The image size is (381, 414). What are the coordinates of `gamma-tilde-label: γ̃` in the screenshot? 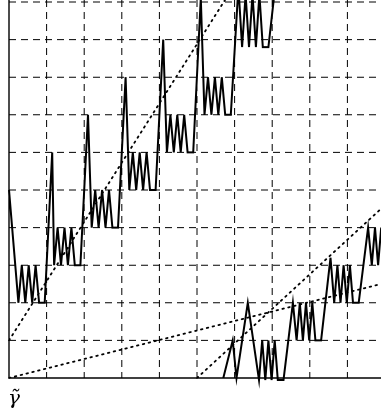 It's located at (14, 397).